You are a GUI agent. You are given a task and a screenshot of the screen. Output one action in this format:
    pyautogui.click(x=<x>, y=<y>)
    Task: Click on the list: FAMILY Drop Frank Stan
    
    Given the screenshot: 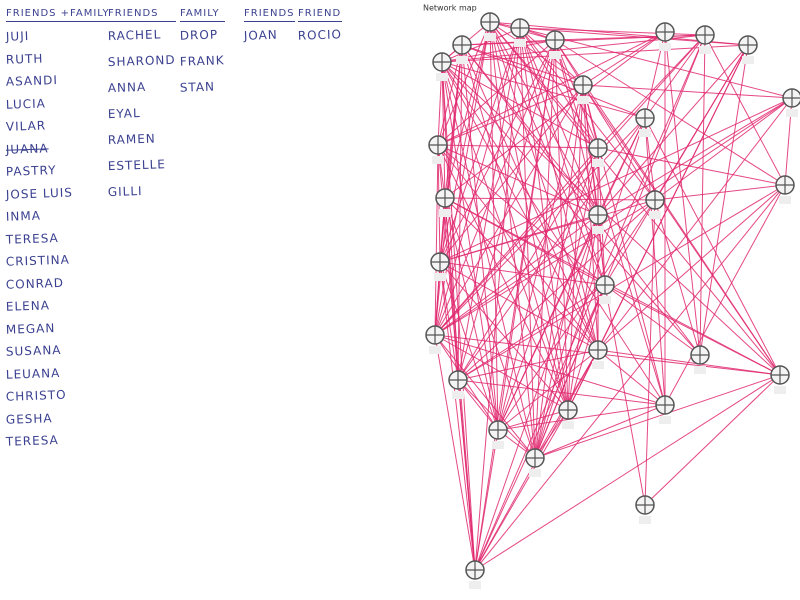 What is the action you would take?
    pyautogui.click(x=202, y=57)
    